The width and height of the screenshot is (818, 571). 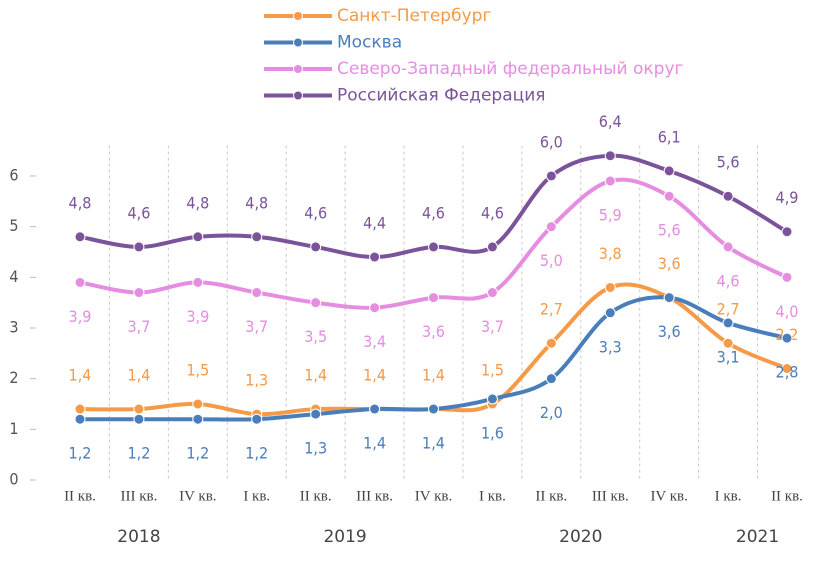 I want to click on data-label: 2,8, so click(x=787, y=372).